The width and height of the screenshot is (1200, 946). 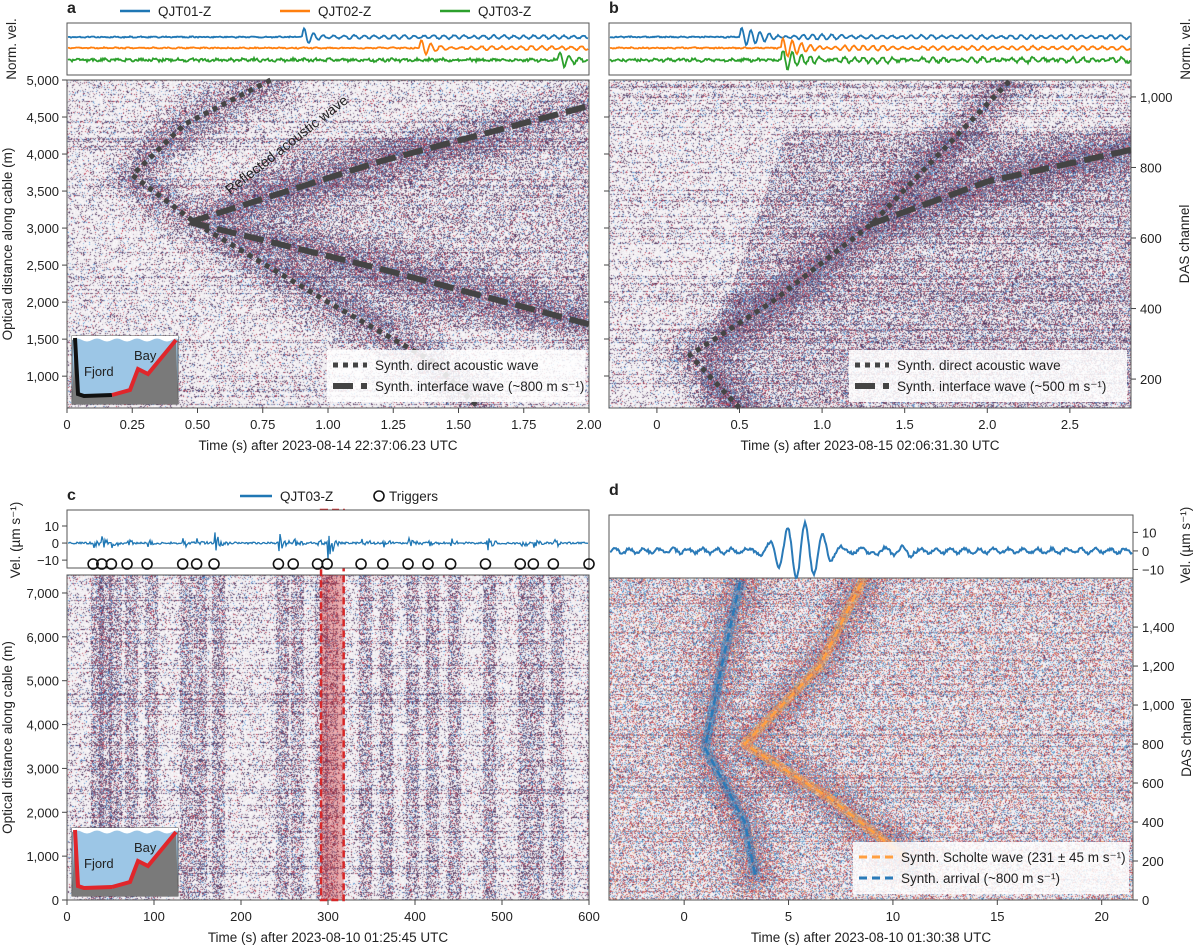 What do you see at coordinates (850, 244) in the screenshot?
I see `overlay-dotted-line` at bounding box center [850, 244].